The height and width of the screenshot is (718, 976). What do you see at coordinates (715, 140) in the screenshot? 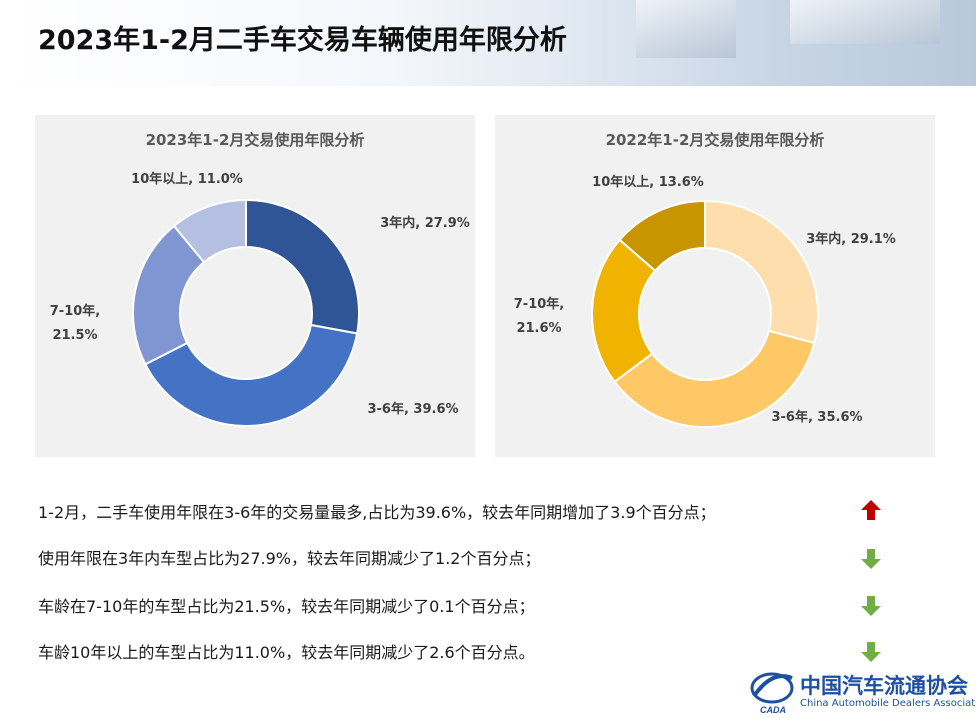
I see `chart-title: 2022年1-2月交易使用年限分析` at bounding box center [715, 140].